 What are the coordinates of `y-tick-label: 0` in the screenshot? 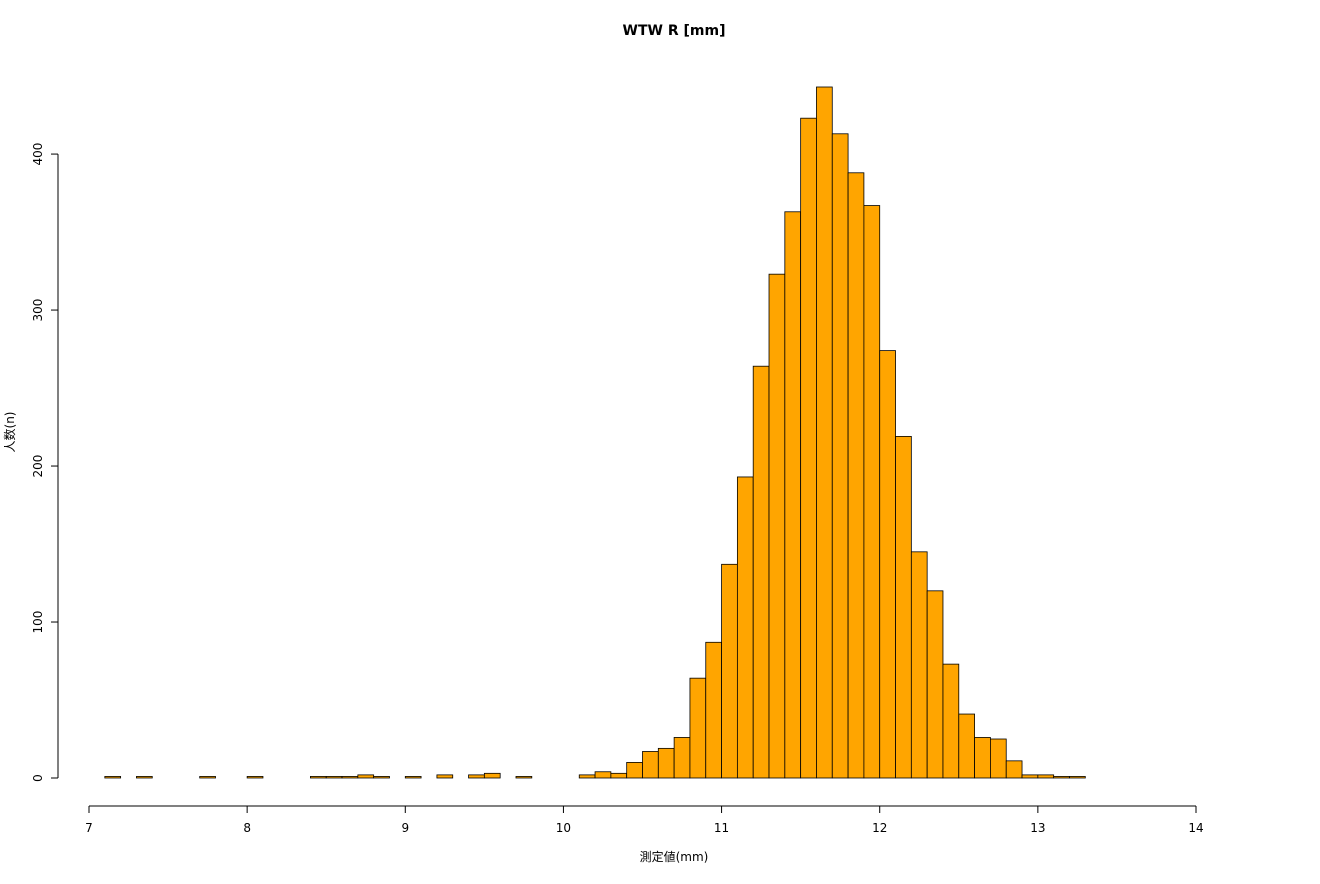 It's located at (38, 778).